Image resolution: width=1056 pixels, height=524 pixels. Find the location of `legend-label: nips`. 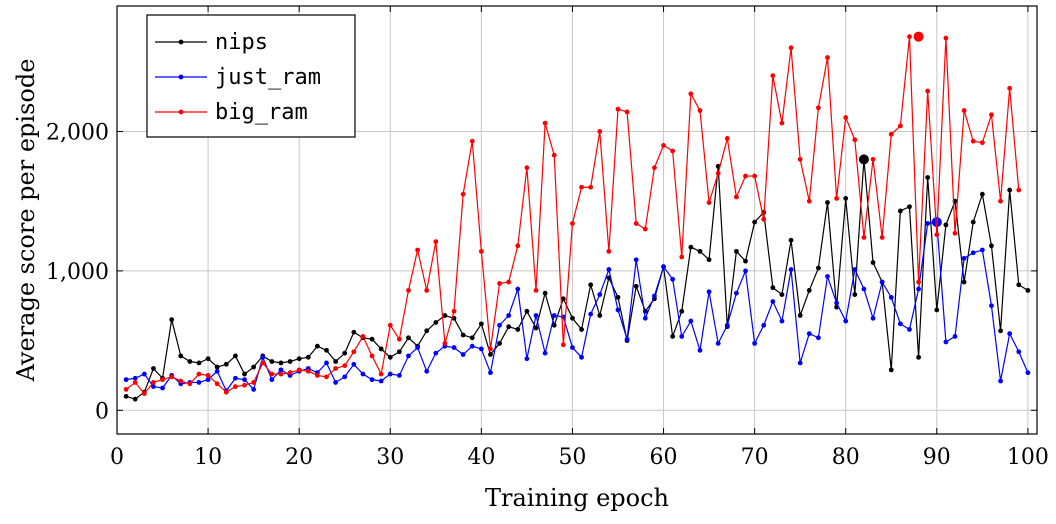

legend-label: nips is located at coordinates (241, 42).